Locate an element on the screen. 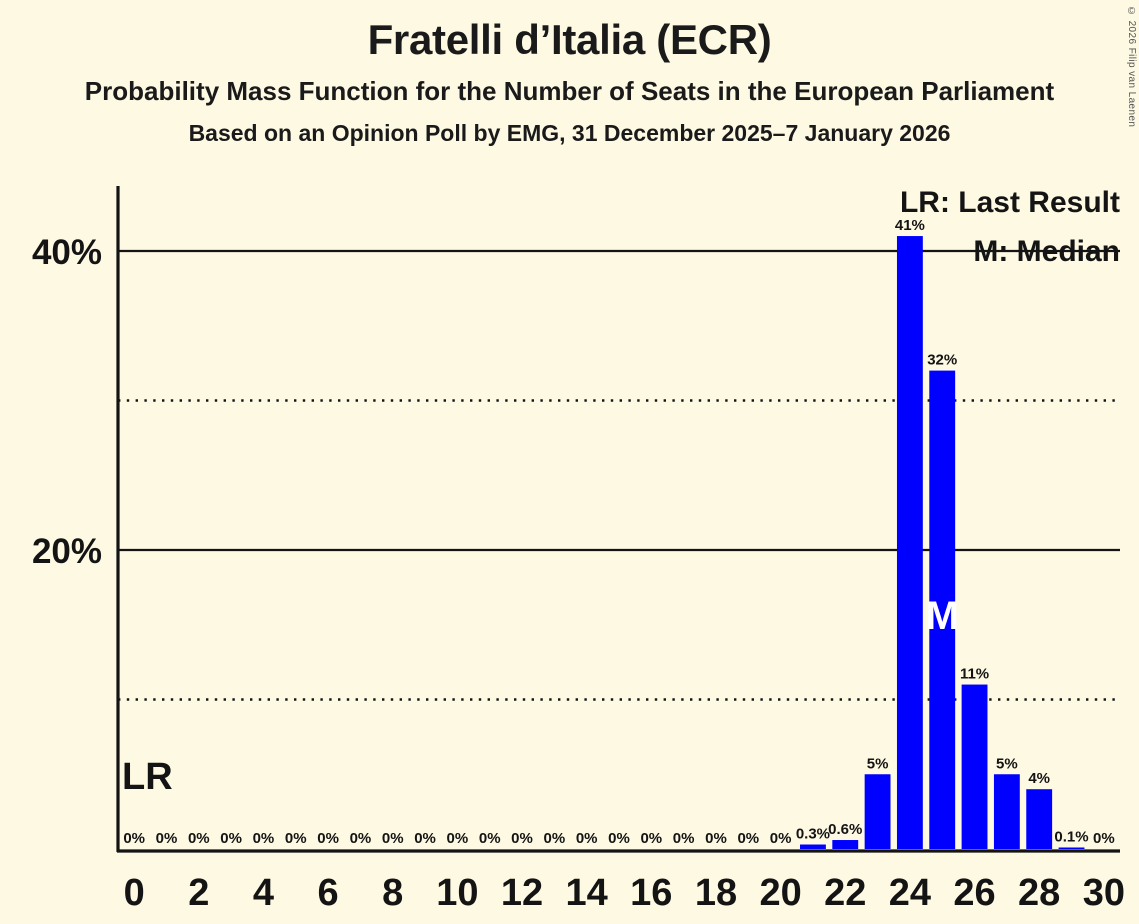  bar-value-label-seat-7: 0% is located at coordinates (361, 838).